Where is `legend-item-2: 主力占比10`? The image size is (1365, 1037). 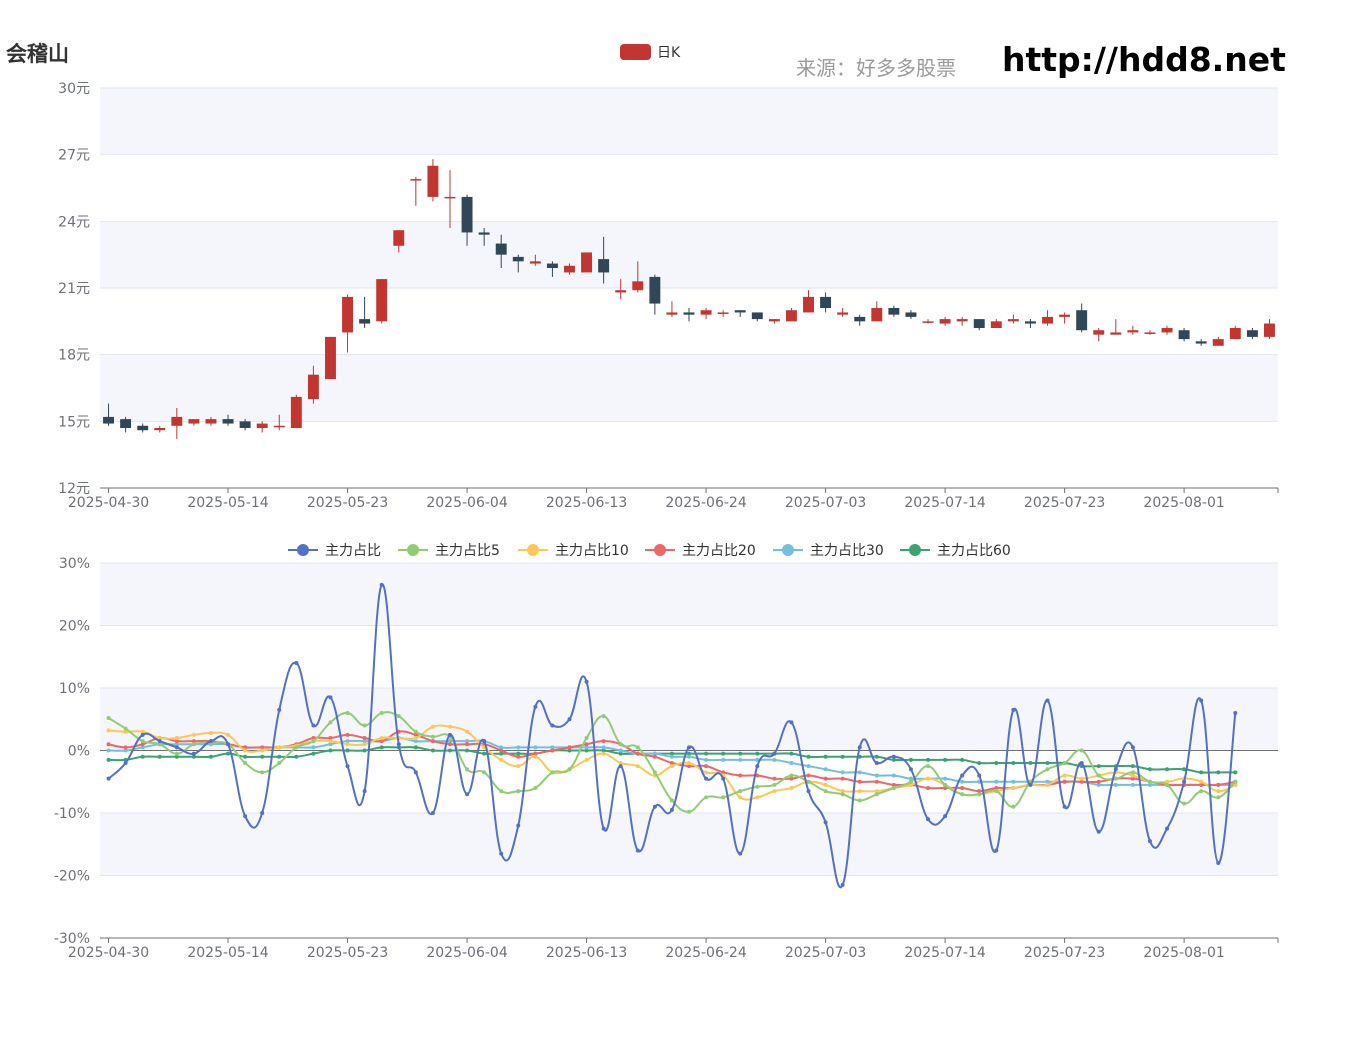 legend-item-2: 主力占比10 is located at coordinates (573, 551).